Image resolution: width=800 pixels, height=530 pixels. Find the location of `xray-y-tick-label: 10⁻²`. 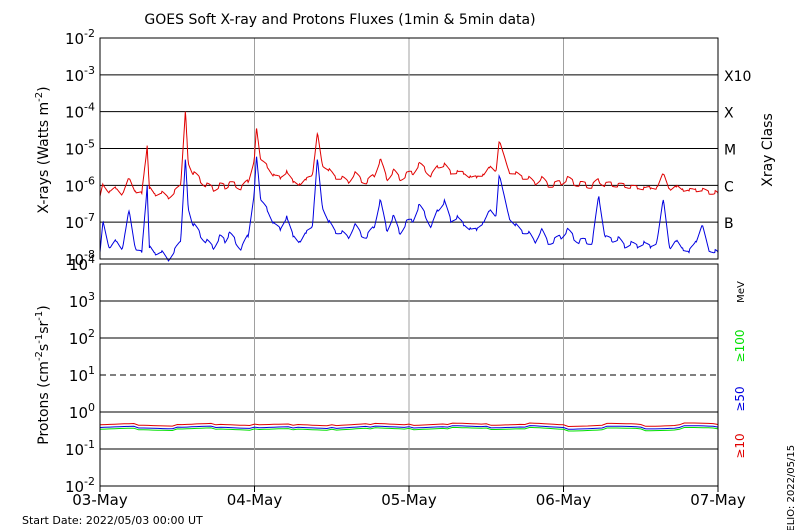

xray-y-tick-label: 10⁻² is located at coordinates (80, 37).